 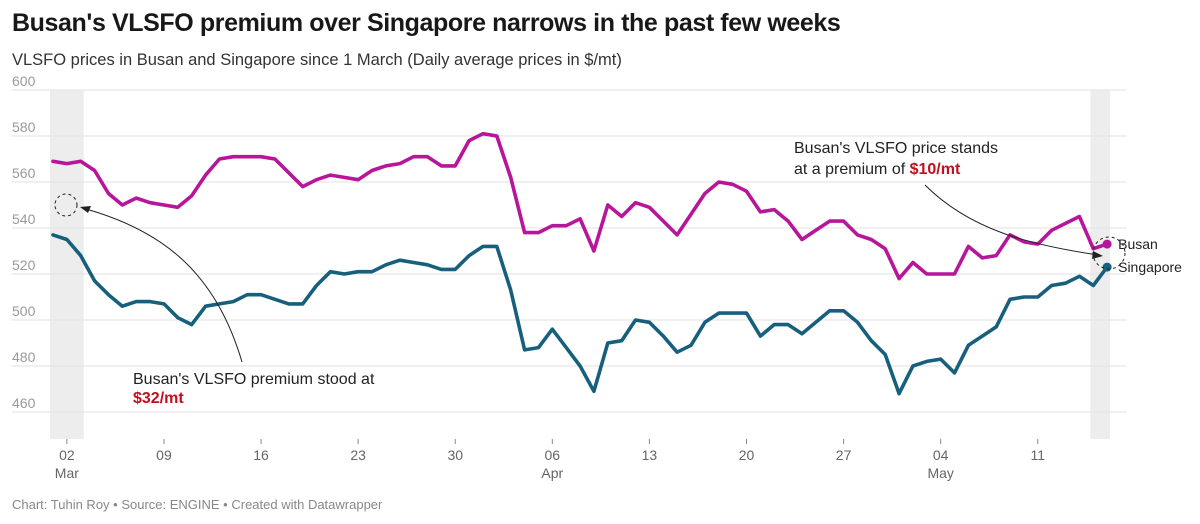 What do you see at coordinates (24, 403) in the screenshot?
I see `y-tick-label: 460` at bounding box center [24, 403].